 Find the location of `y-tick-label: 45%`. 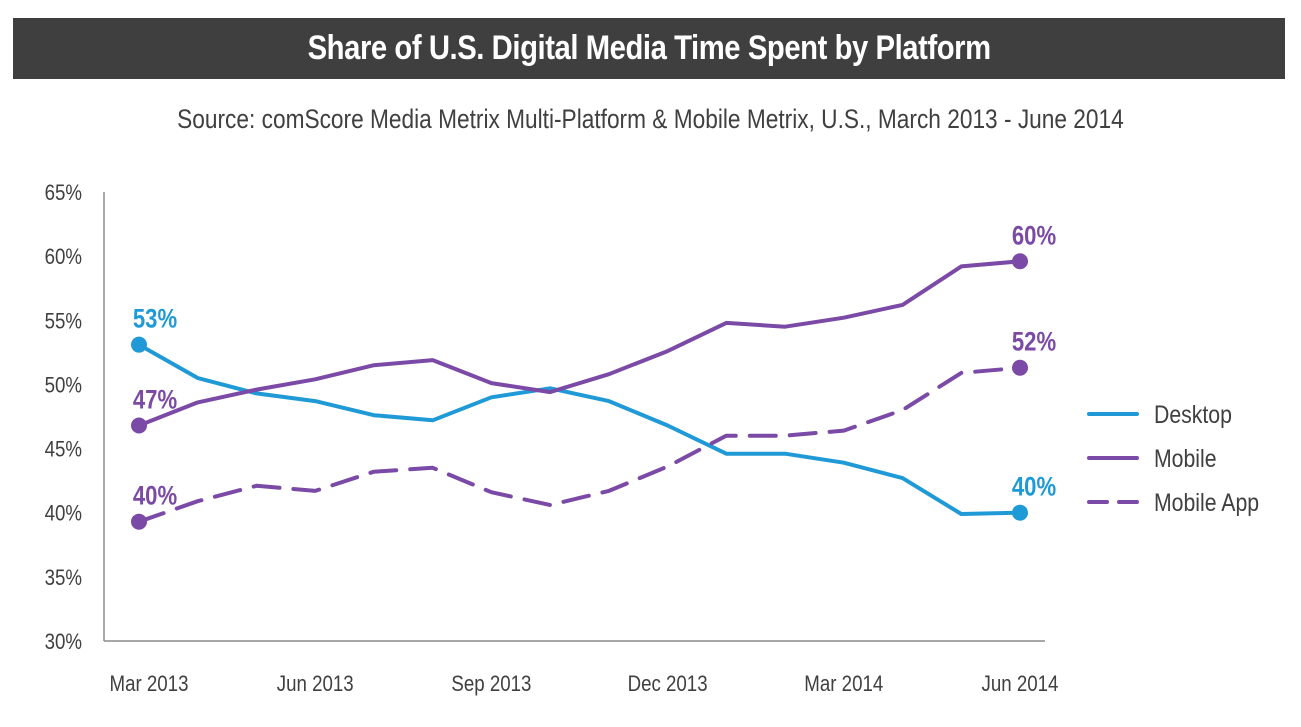

y-tick-label: 45% is located at coordinates (63, 450).